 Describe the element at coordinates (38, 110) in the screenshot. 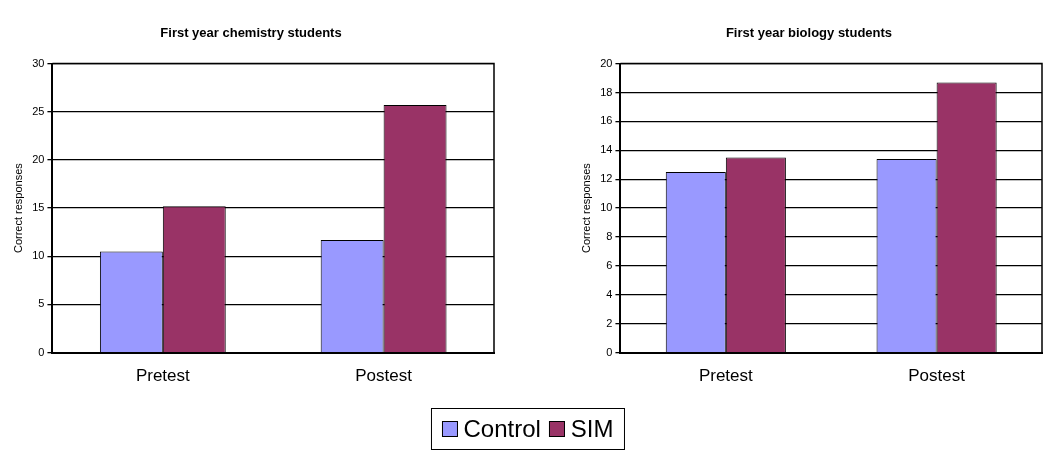

I see `y-tick-label: 25` at that location.